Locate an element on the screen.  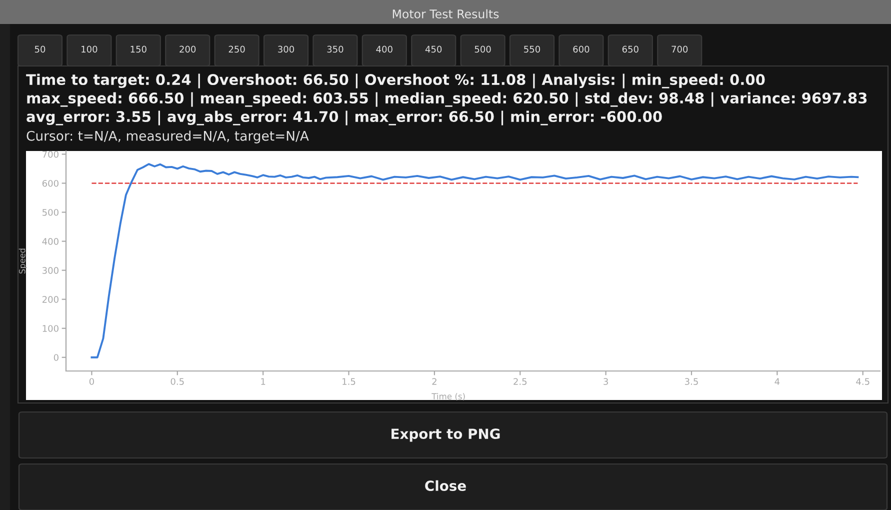
y-tick-label: 500 is located at coordinates (50, 212).